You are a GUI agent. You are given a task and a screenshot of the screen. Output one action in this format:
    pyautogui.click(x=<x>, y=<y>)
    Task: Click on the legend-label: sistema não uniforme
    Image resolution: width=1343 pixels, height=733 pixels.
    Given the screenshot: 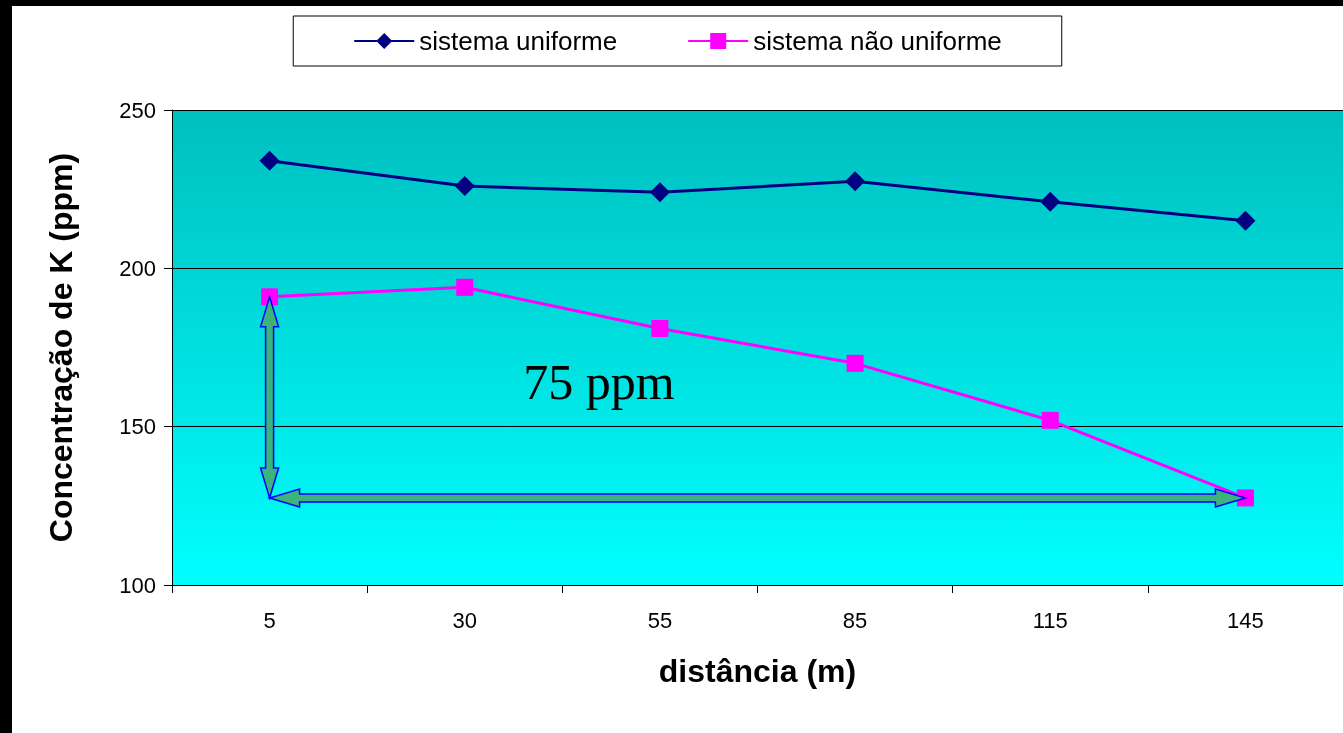 What is the action you would take?
    pyautogui.click(x=877, y=41)
    